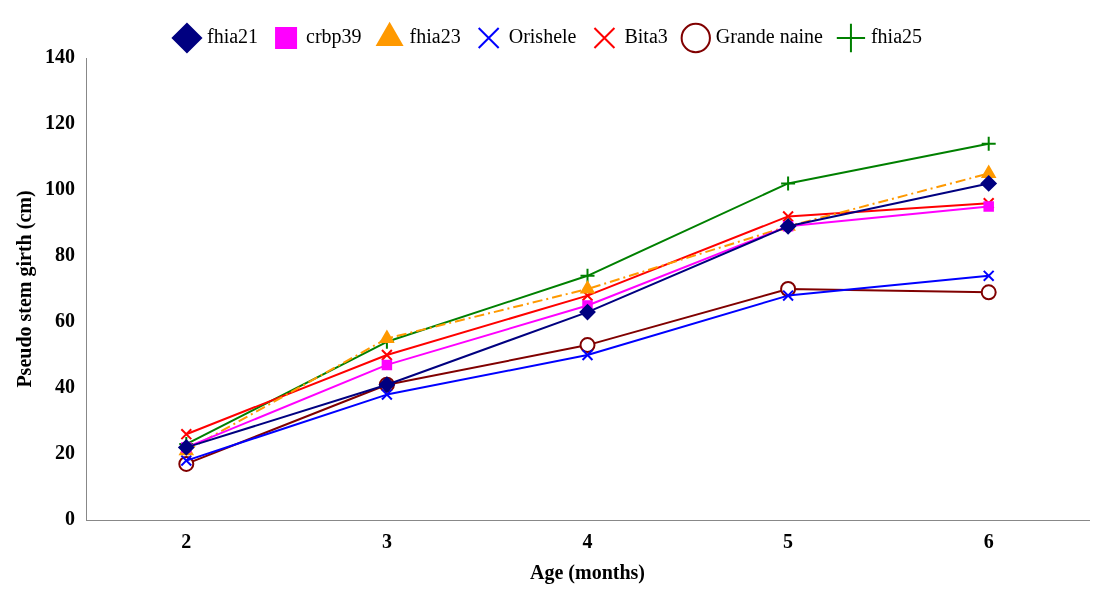 The image size is (1109, 595). What do you see at coordinates (769, 36) in the screenshot?
I see `legend-label: Grande naine` at bounding box center [769, 36].